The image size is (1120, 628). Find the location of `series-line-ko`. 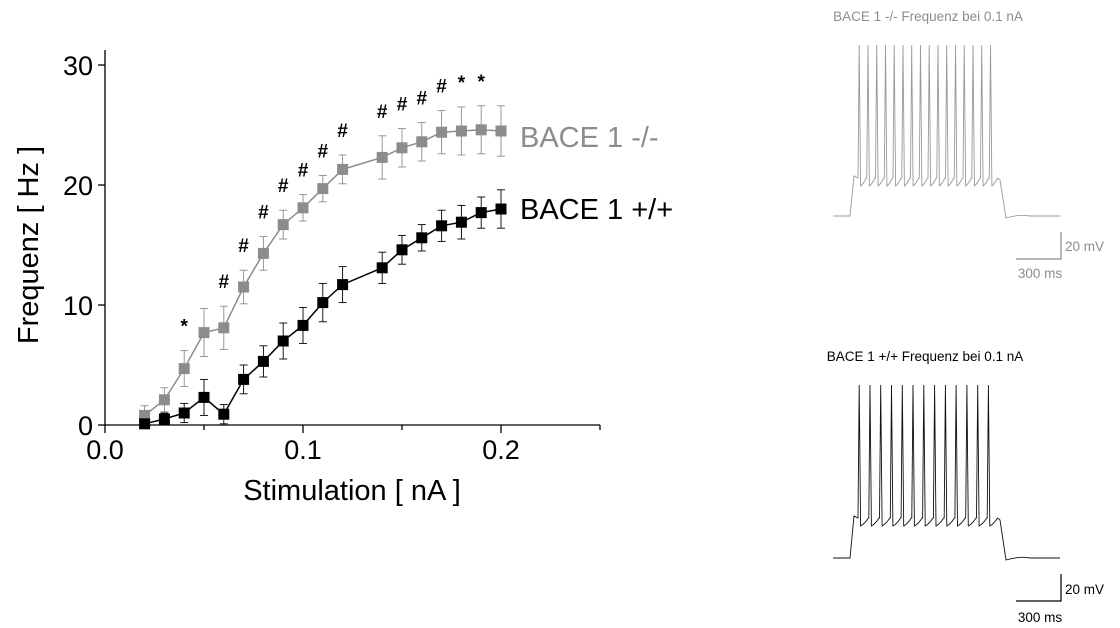

series-line-ko is located at coordinates (323, 272).